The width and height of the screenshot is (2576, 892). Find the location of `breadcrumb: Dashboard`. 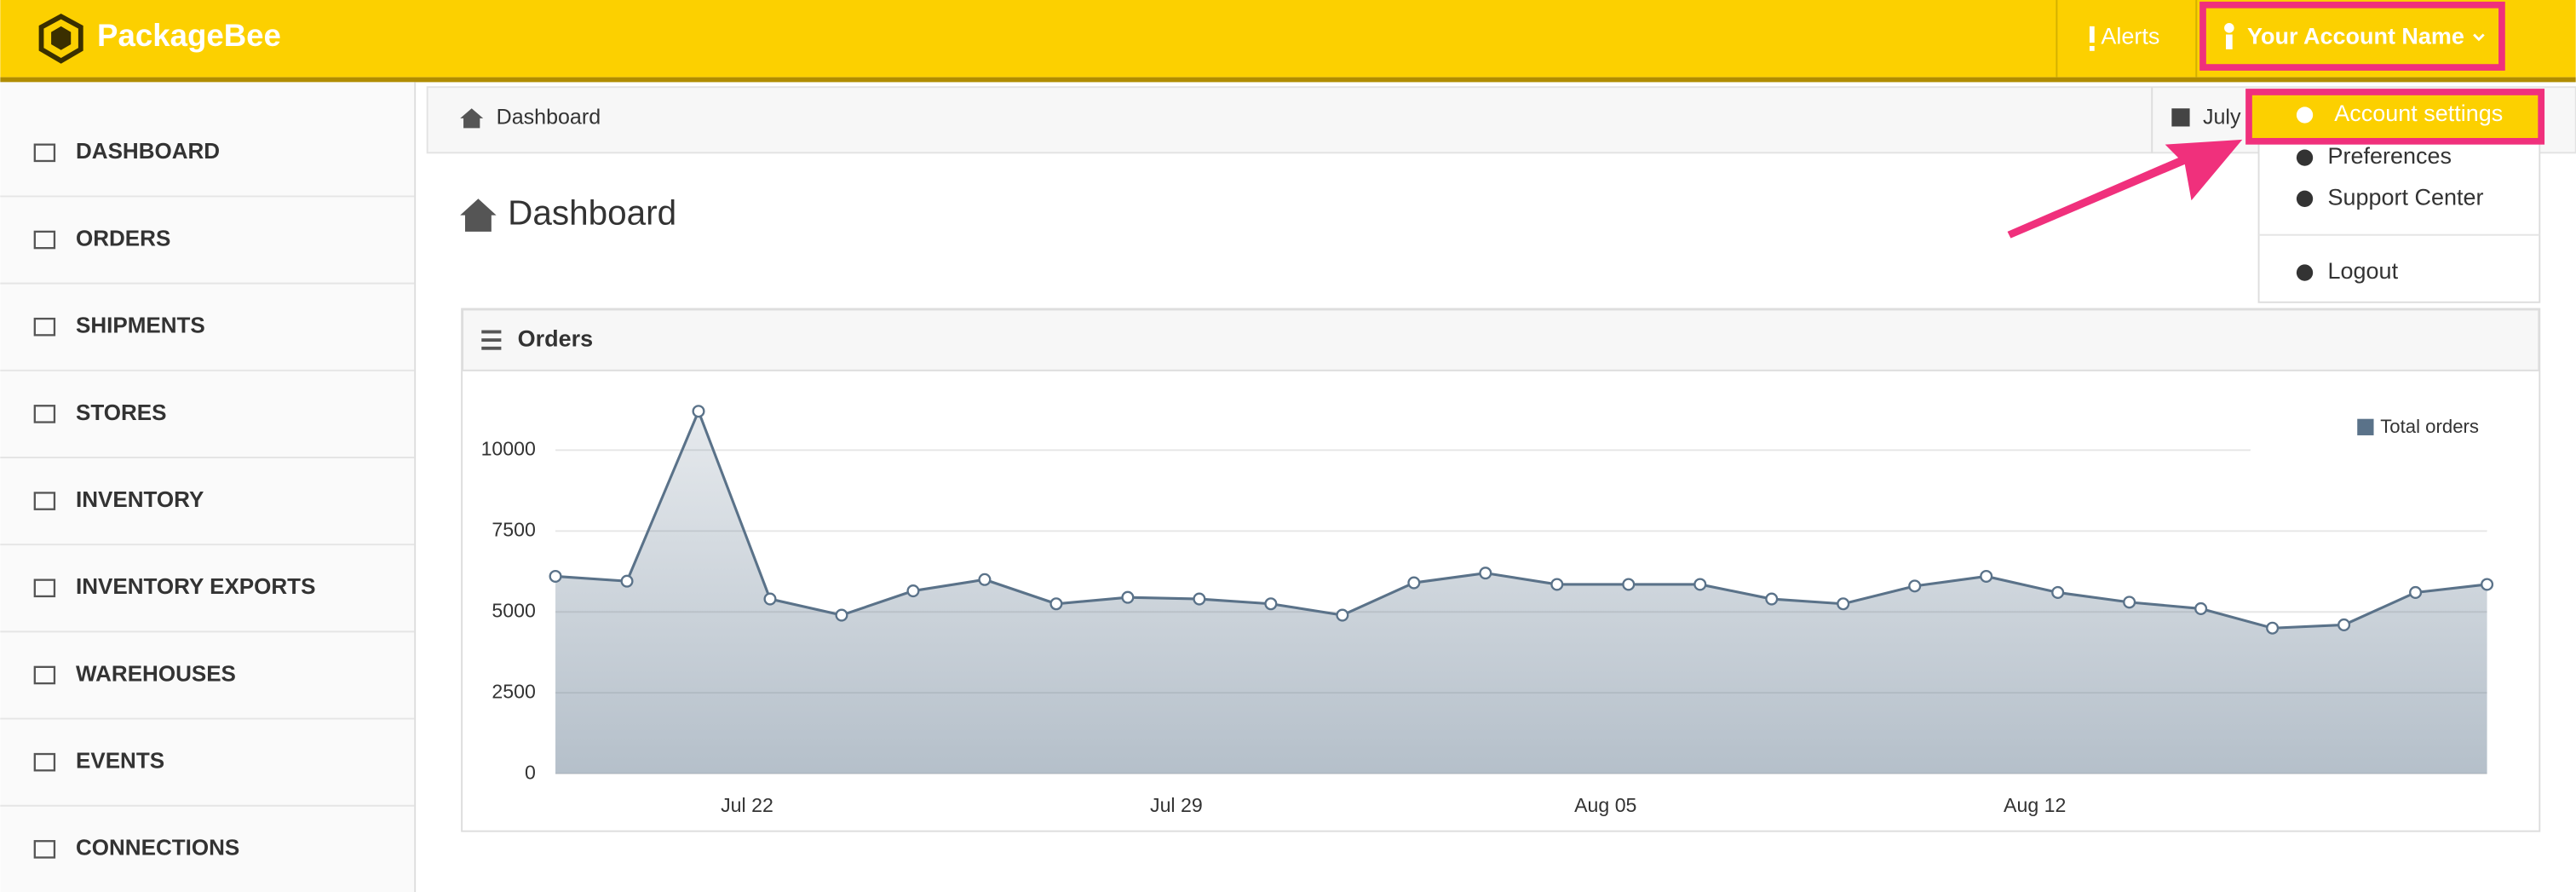

breadcrumb: Dashboard is located at coordinates (549, 117).